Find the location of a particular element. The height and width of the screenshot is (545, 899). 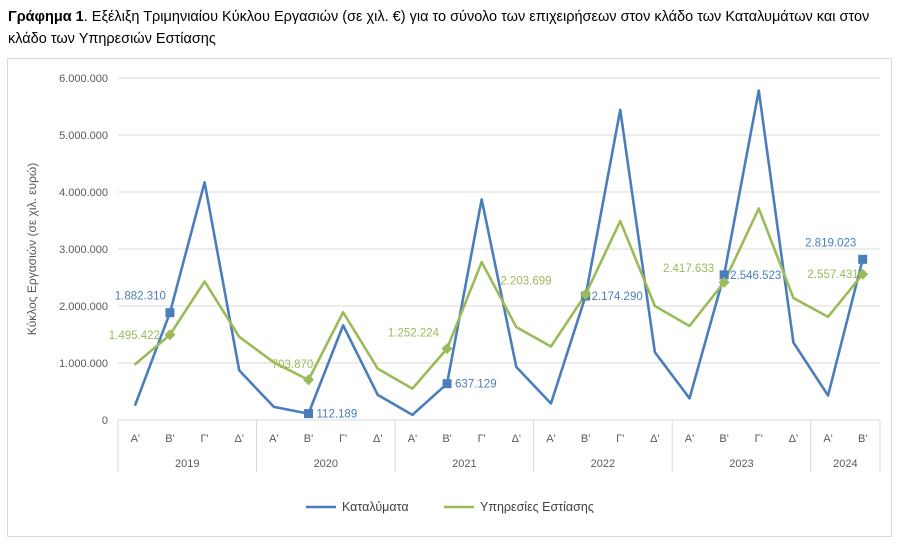

data-label: 2.819.023 is located at coordinates (830, 243).